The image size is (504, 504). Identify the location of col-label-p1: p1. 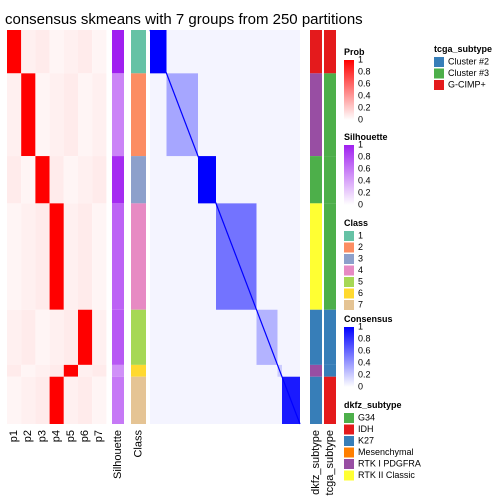
(14, 436).